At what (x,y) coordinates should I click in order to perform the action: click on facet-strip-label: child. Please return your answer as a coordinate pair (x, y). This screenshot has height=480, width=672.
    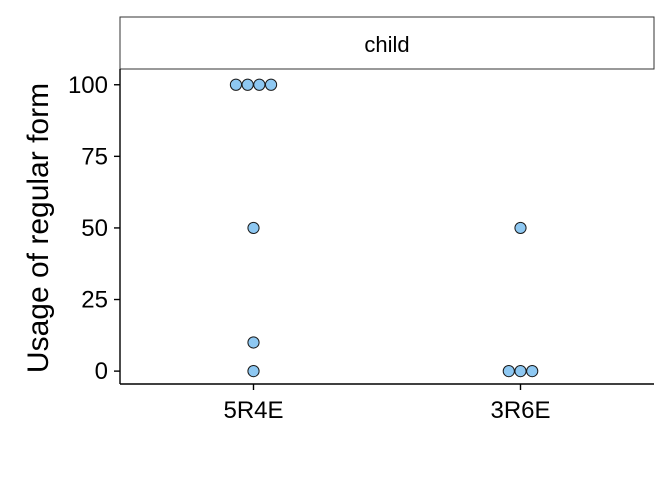
    Looking at the image, I should click on (386, 44).